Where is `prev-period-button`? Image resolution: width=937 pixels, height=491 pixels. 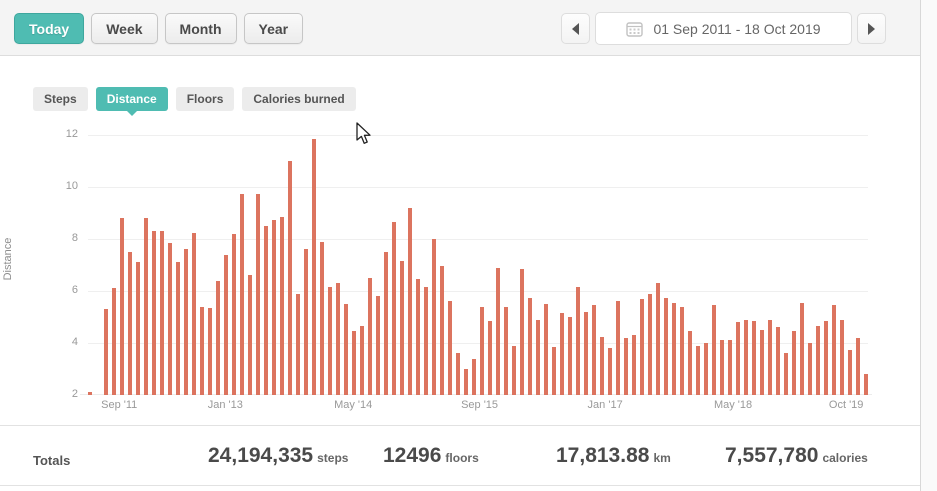 prev-period-button is located at coordinates (575, 28).